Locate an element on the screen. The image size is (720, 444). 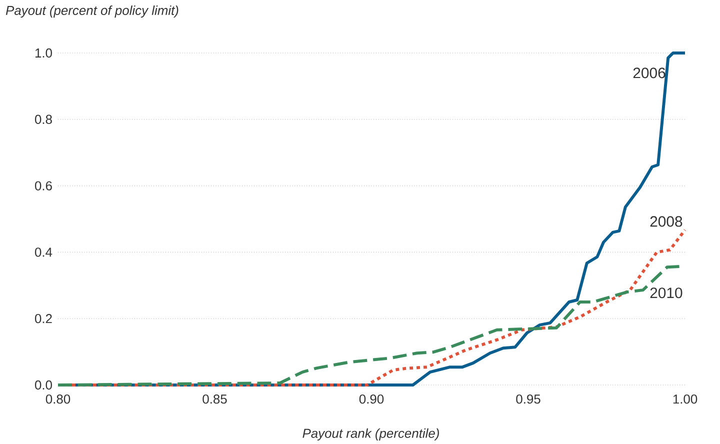
x-tick-label: 1.00 is located at coordinates (685, 399).